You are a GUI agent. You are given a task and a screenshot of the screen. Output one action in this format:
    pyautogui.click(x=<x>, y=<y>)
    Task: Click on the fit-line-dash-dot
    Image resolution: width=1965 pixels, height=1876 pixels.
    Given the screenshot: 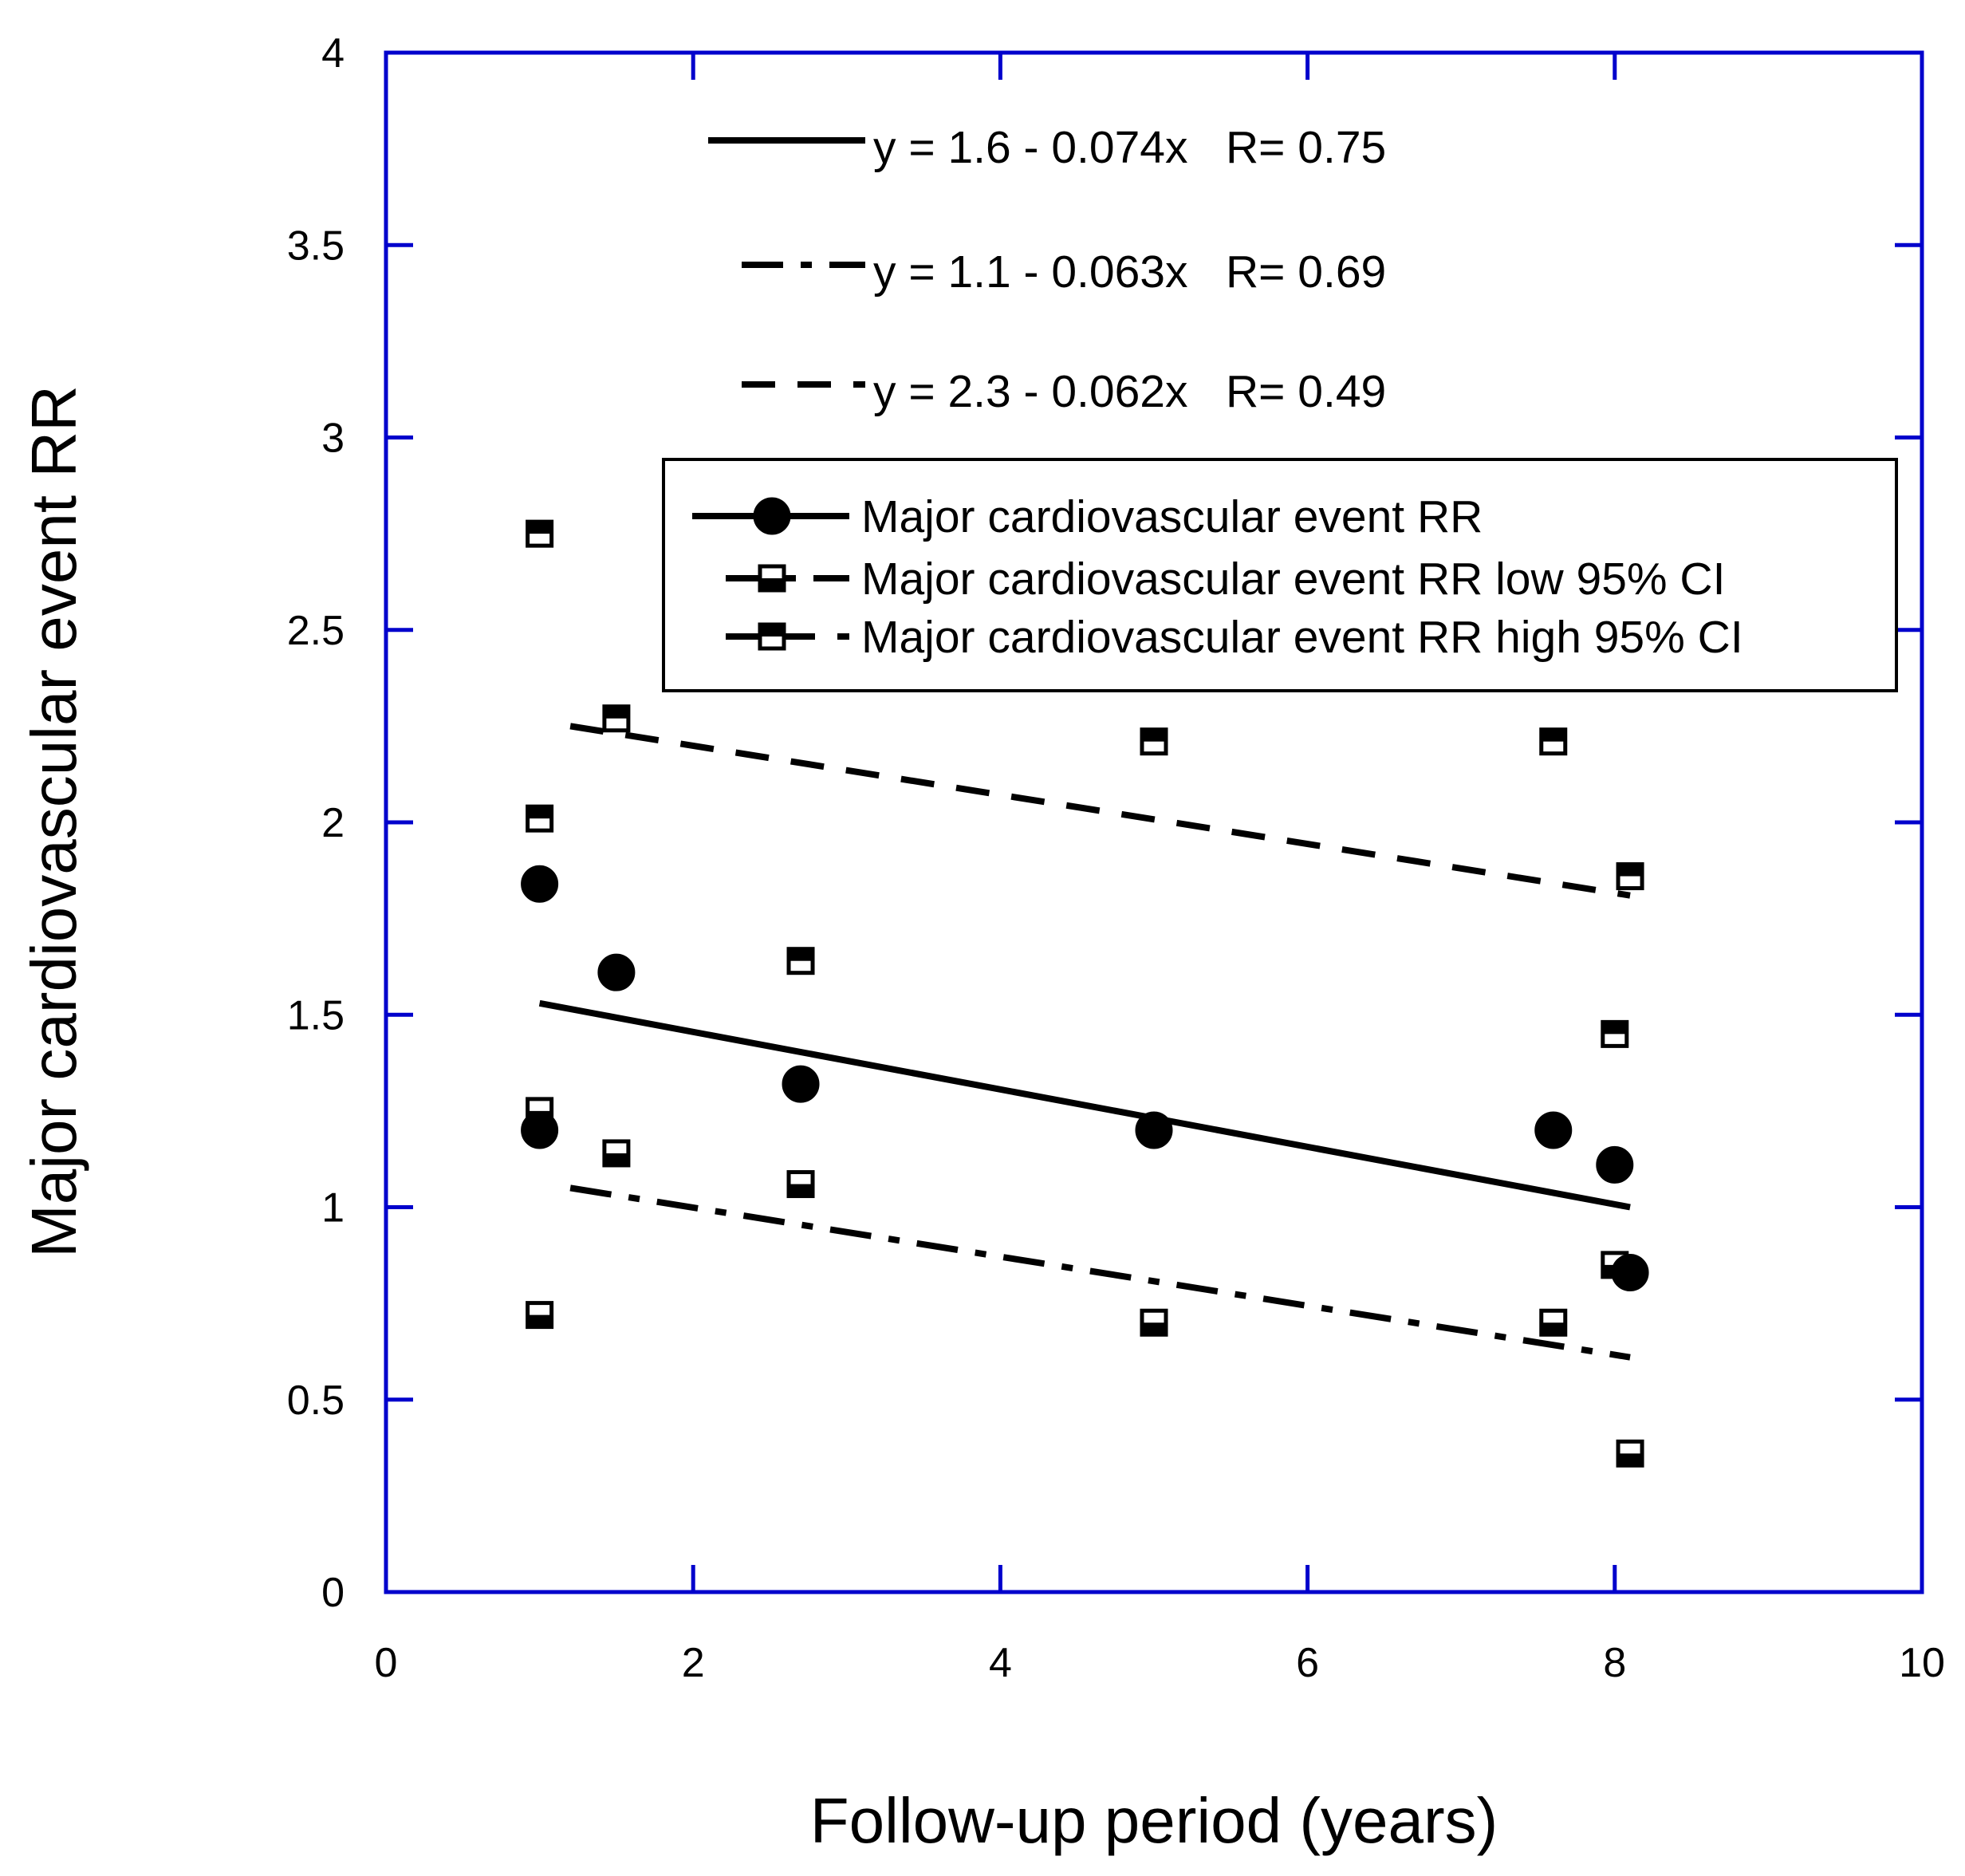 What is the action you would take?
    pyautogui.click(x=1100, y=1272)
    